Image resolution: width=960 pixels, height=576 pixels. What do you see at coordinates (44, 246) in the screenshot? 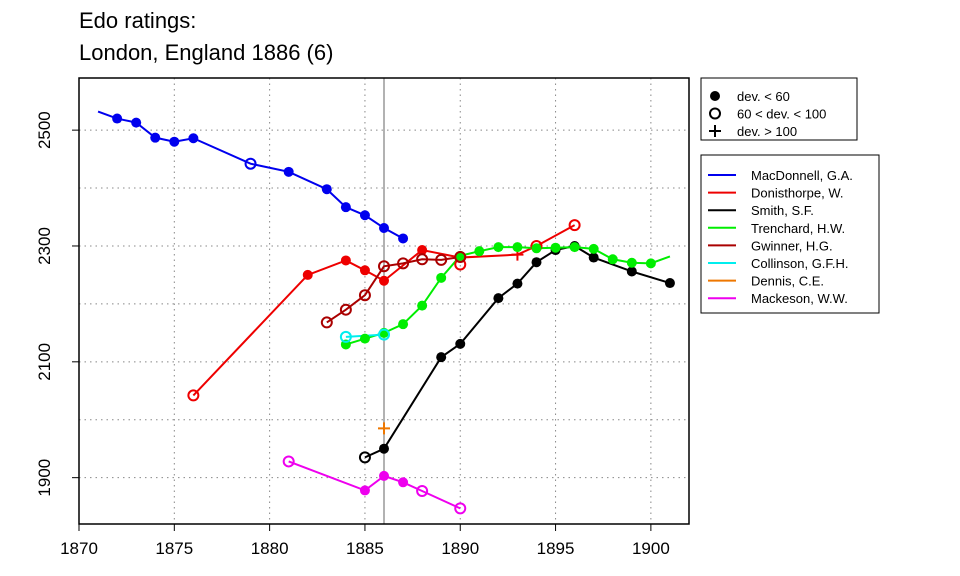
I see `y-tick-label: 2300` at bounding box center [44, 246].